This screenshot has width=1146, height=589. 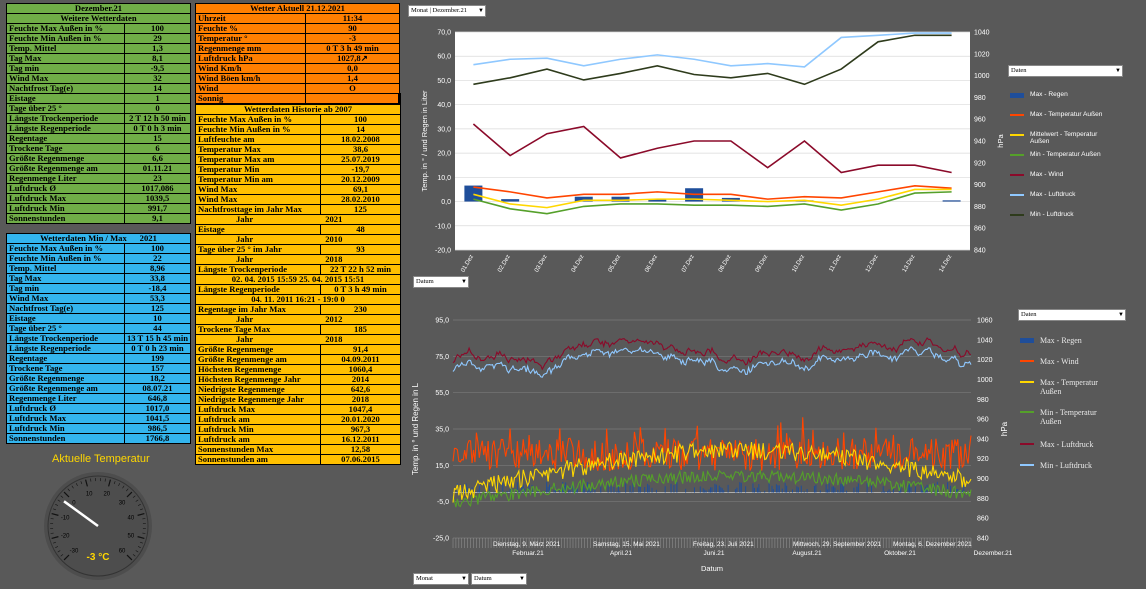 What do you see at coordinates (360, 409) in the screenshot?
I see `row-value: 1047,4` at bounding box center [360, 409].